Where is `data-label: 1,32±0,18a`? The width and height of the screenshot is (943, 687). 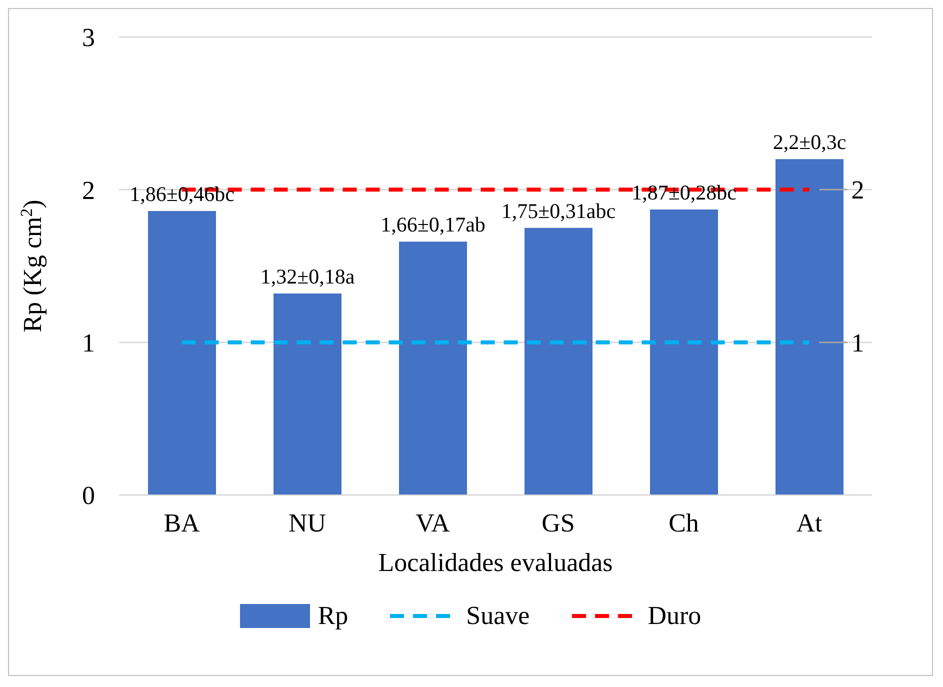
data-label: 1,32±0,18a is located at coordinates (308, 276).